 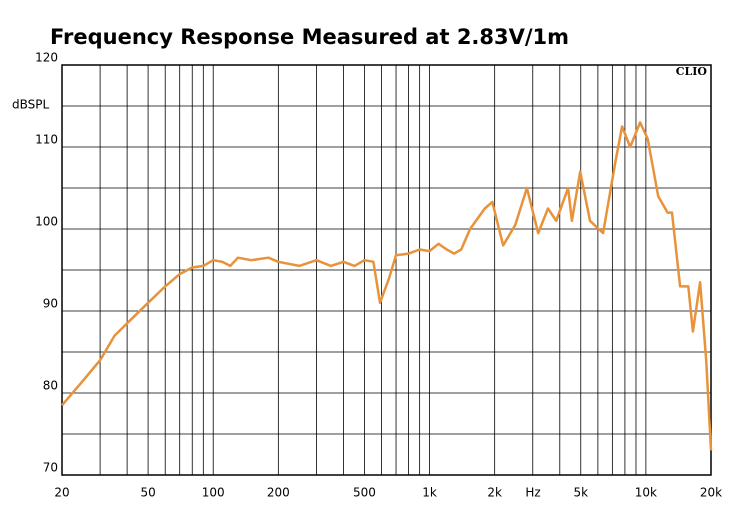 What do you see at coordinates (364, 493) in the screenshot?
I see `x-tick-label: 500` at bounding box center [364, 493].